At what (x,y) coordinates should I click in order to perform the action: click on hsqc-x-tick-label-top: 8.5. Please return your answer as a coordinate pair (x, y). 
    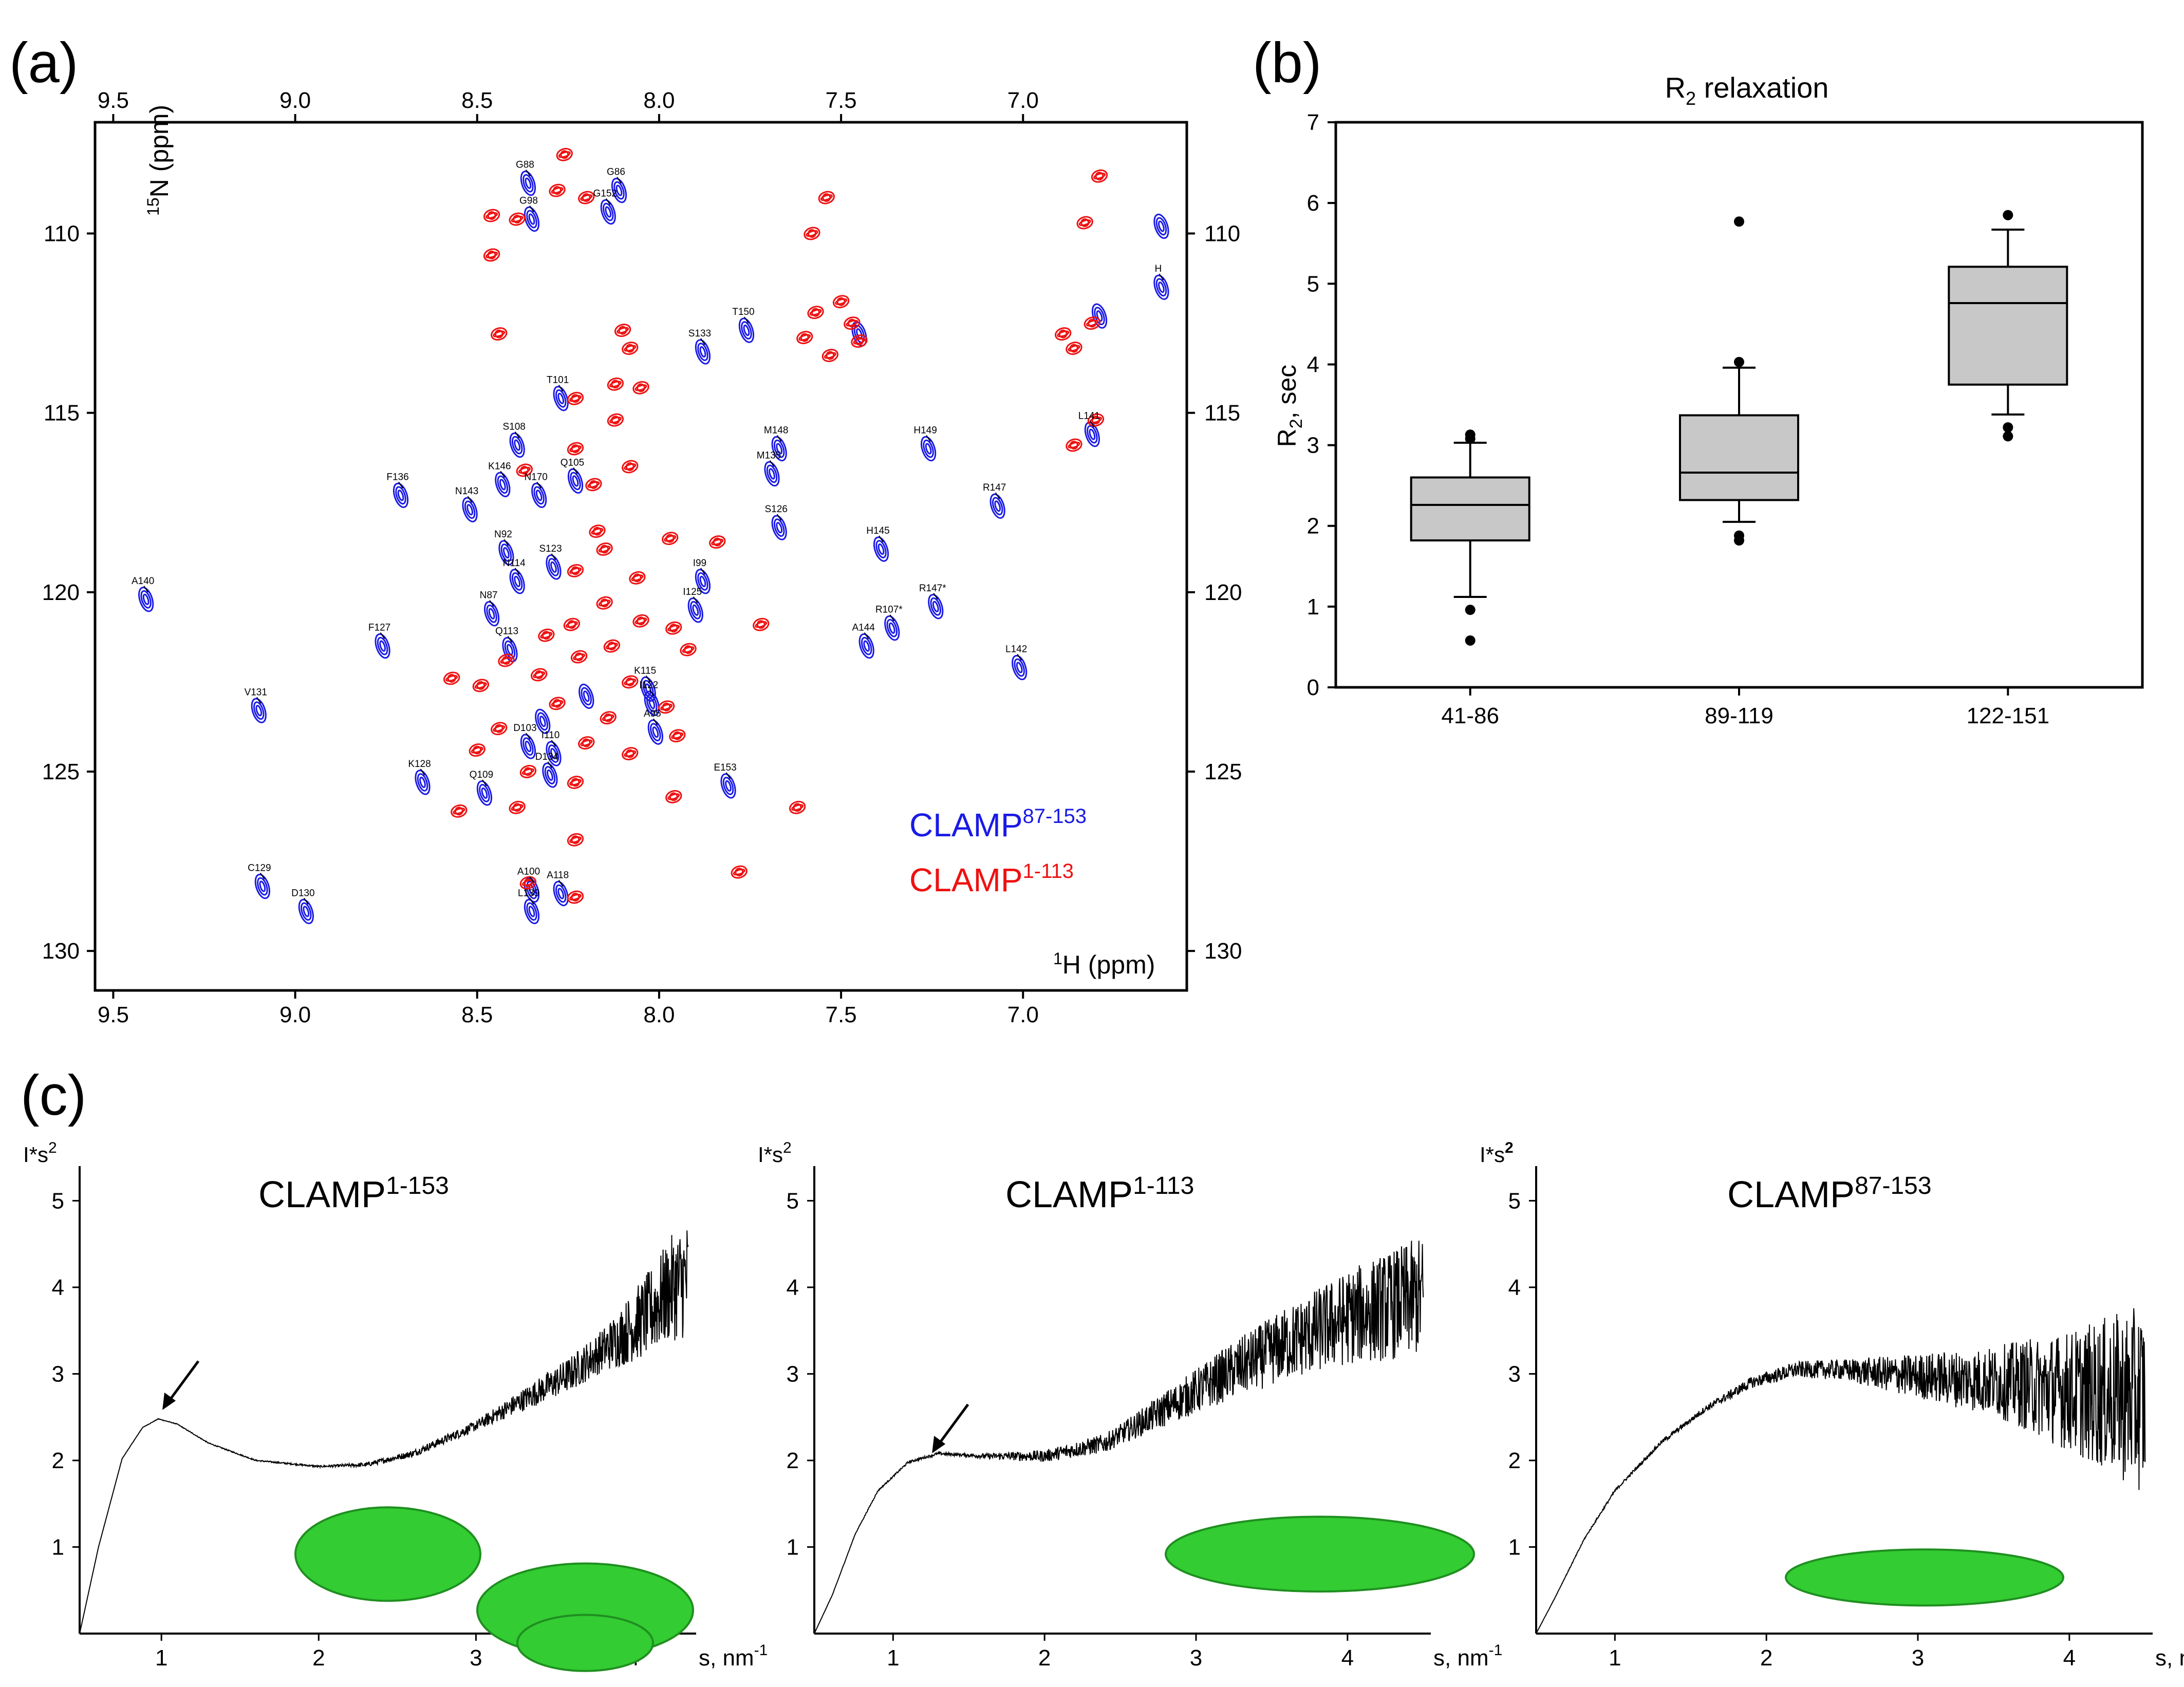
    Looking at the image, I should click on (477, 100).